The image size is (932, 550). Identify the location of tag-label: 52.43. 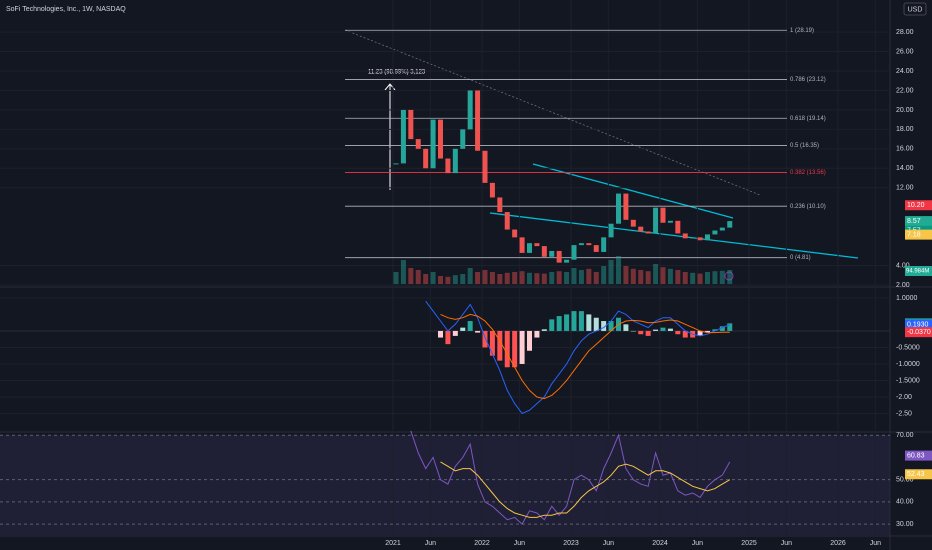
(916, 474).